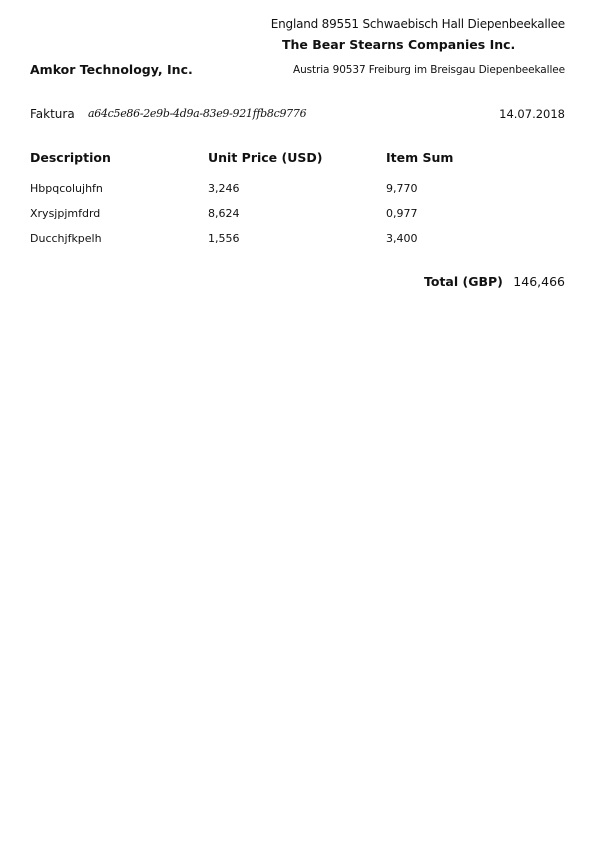 This screenshot has height=842, width=595. What do you see at coordinates (420, 157) in the screenshot?
I see `column-header-item-sum: Item Sum` at bounding box center [420, 157].